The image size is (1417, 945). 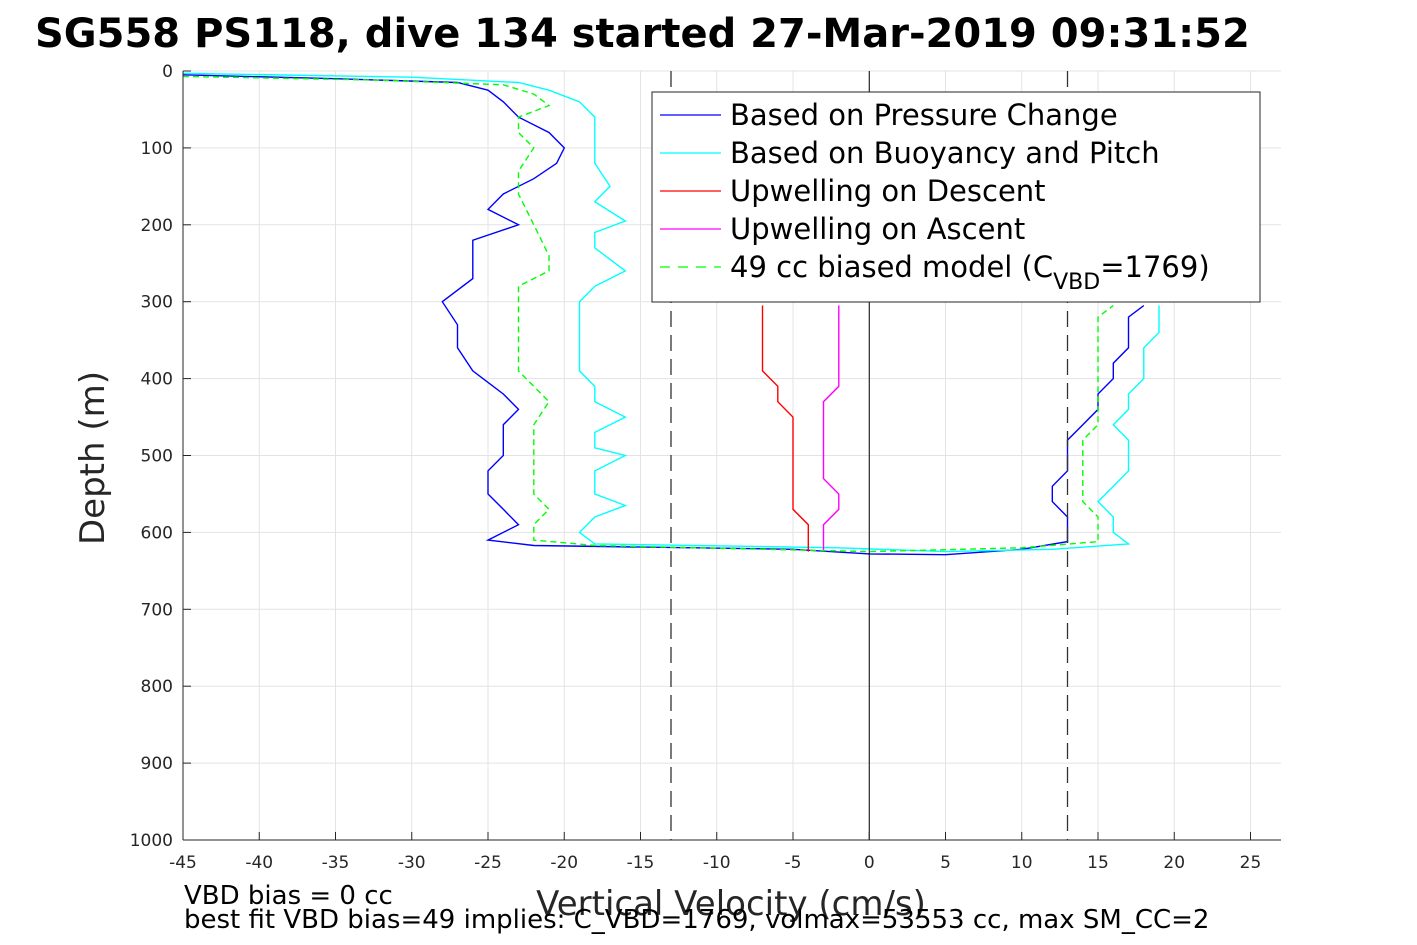 What do you see at coordinates (1022, 863) in the screenshot?
I see `x-tick-label: 10` at bounding box center [1022, 863].